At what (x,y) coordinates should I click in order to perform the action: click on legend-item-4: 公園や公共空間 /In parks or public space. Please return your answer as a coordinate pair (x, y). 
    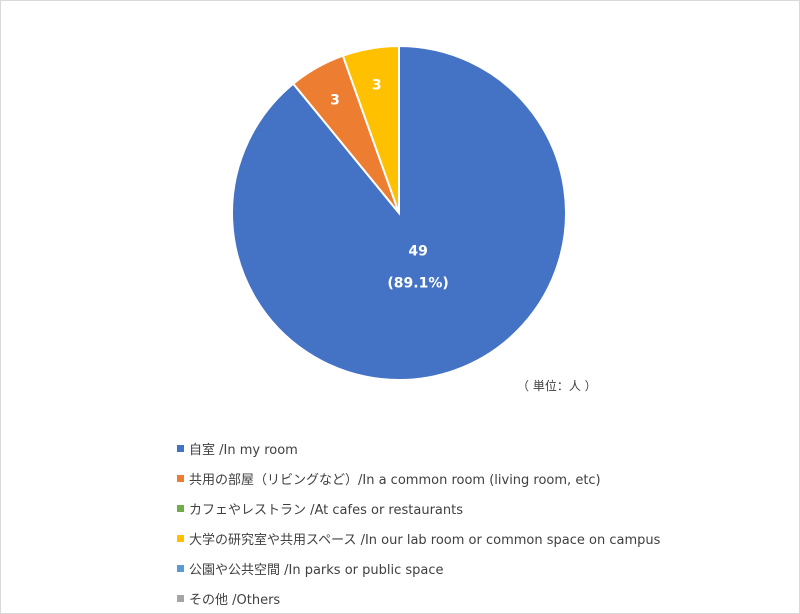
    Looking at the image, I should click on (418, 568).